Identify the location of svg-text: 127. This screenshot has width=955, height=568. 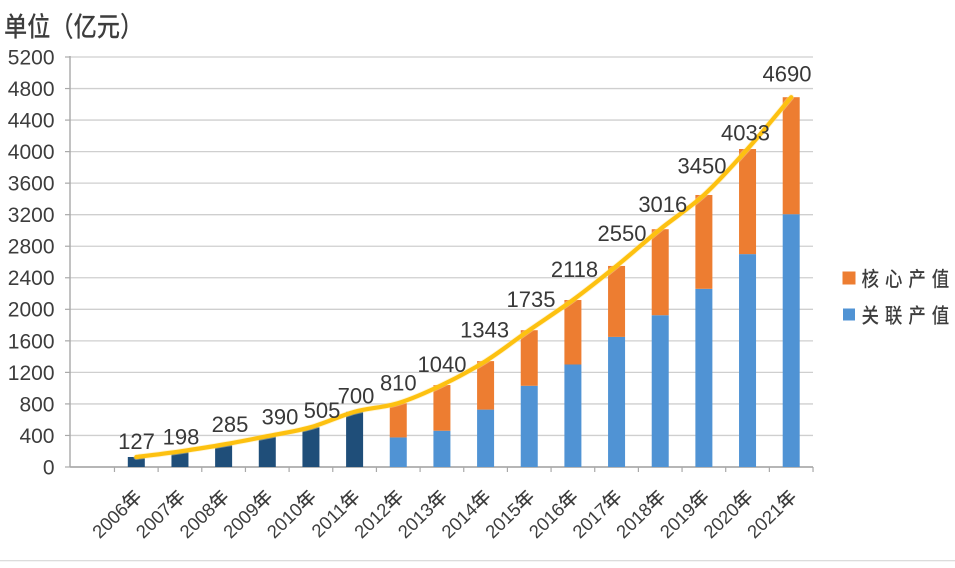
(136, 441).